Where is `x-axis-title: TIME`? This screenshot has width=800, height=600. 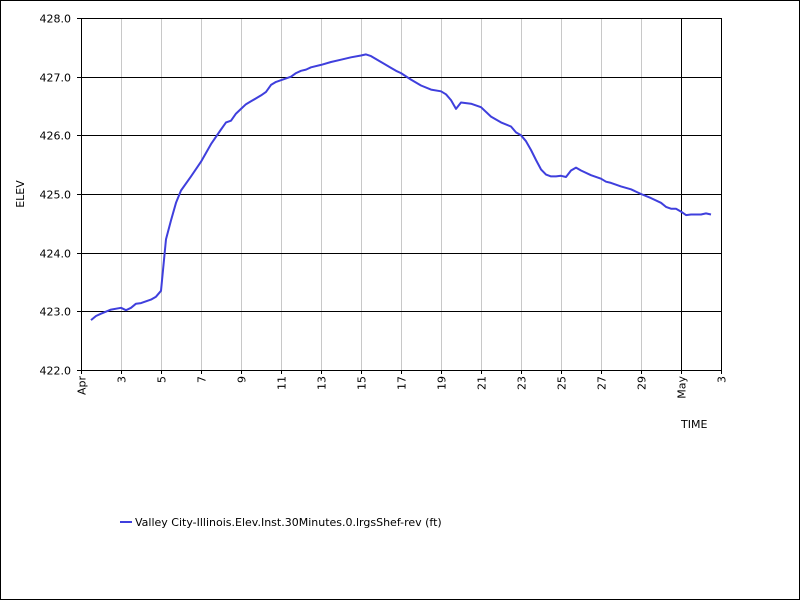
x-axis-title: TIME is located at coordinates (693, 424).